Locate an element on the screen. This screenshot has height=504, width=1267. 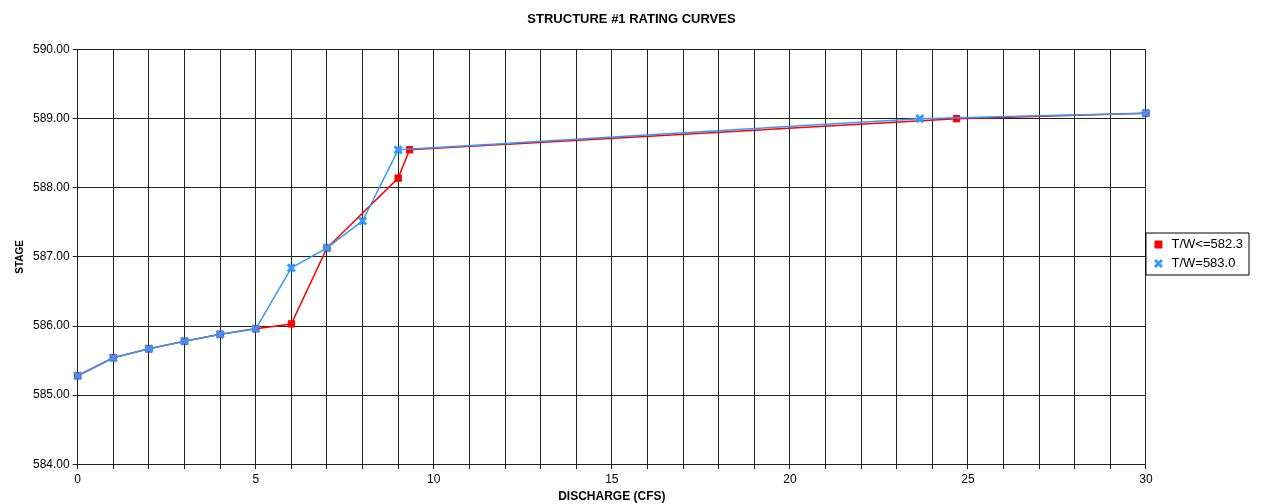
x-tick-label: 25 is located at coordinates (968, 478).